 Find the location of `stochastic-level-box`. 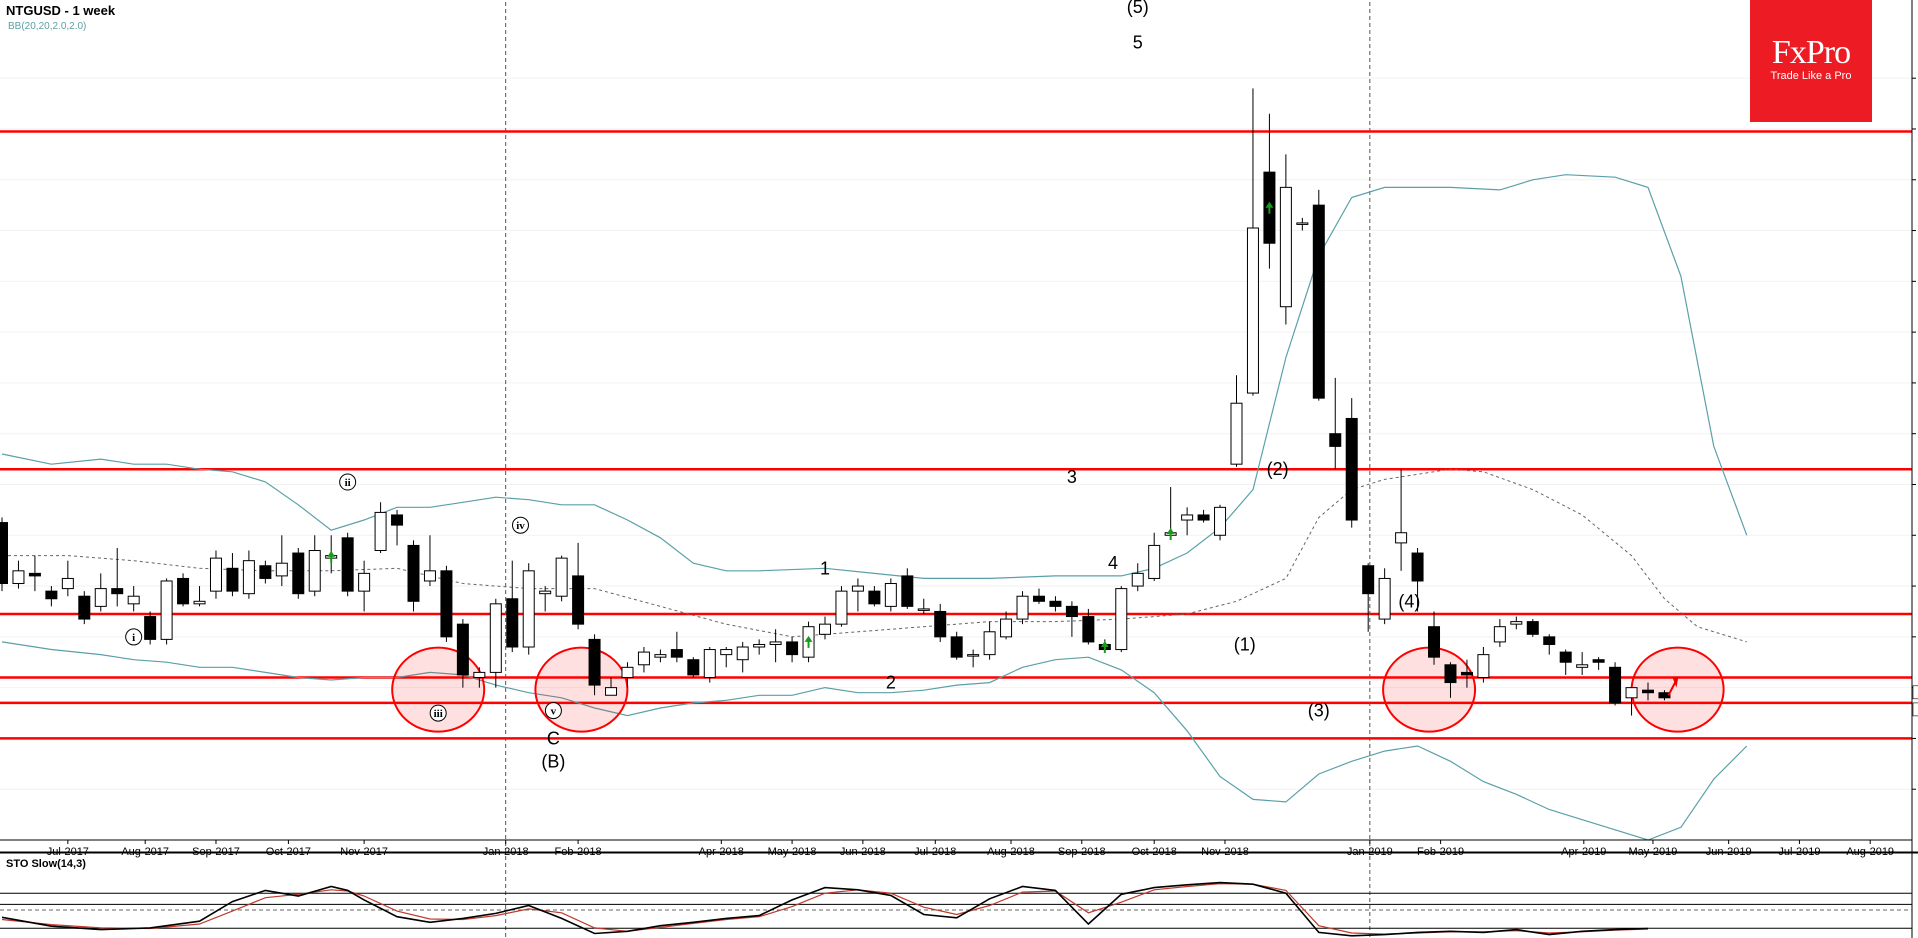

stochastic-level-box is located at coordinates (1915, 893).